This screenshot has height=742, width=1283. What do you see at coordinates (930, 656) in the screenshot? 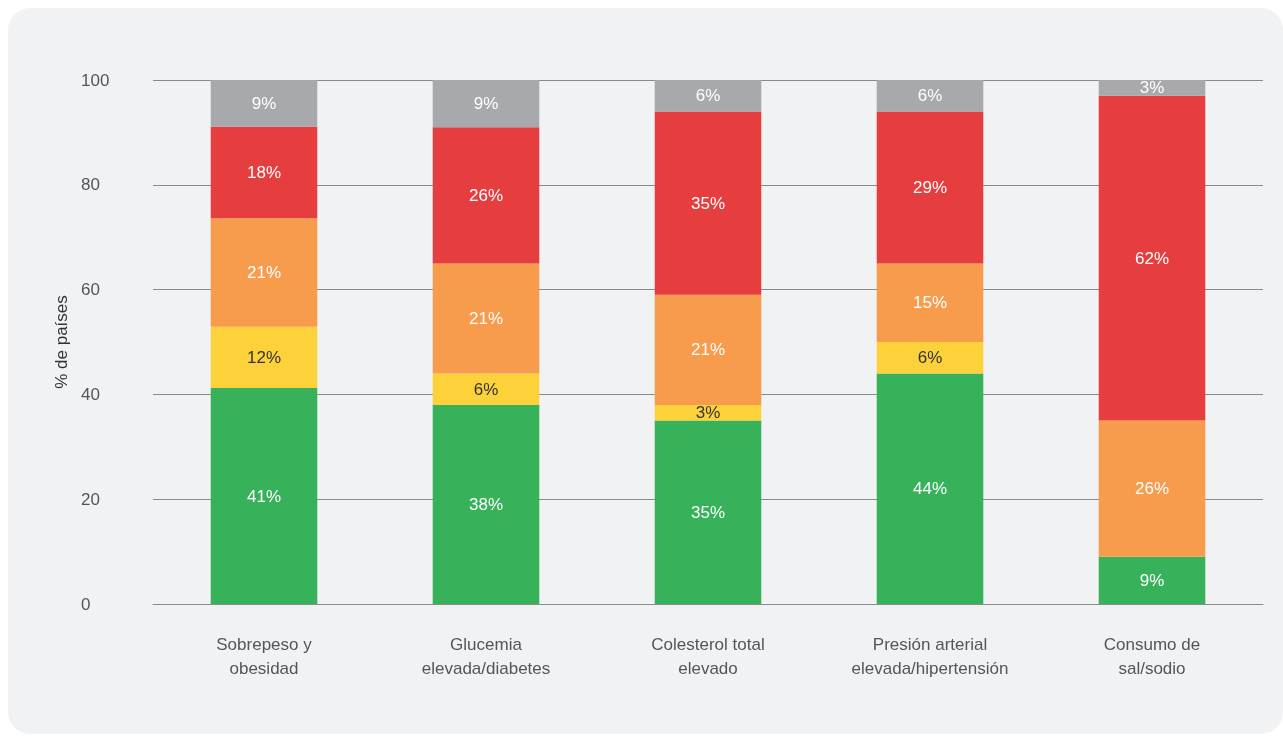
I see `x-tick-label: Presión arterial elevada/hipertensión` at bounding box center [930, 656].